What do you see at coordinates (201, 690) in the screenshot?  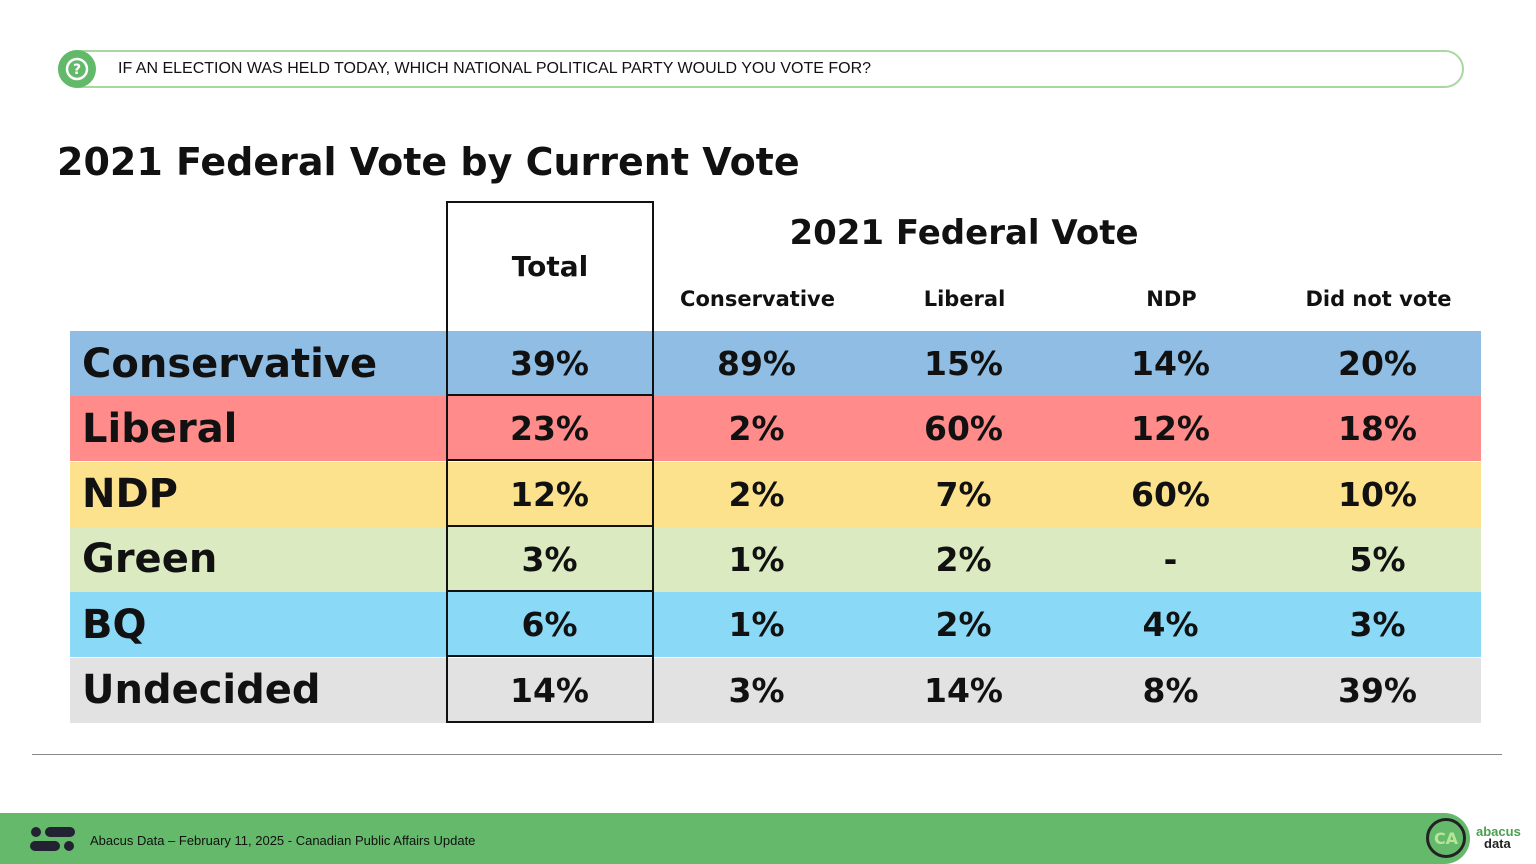 I see `row-label: Undecided` at bounding box center [201, 690].